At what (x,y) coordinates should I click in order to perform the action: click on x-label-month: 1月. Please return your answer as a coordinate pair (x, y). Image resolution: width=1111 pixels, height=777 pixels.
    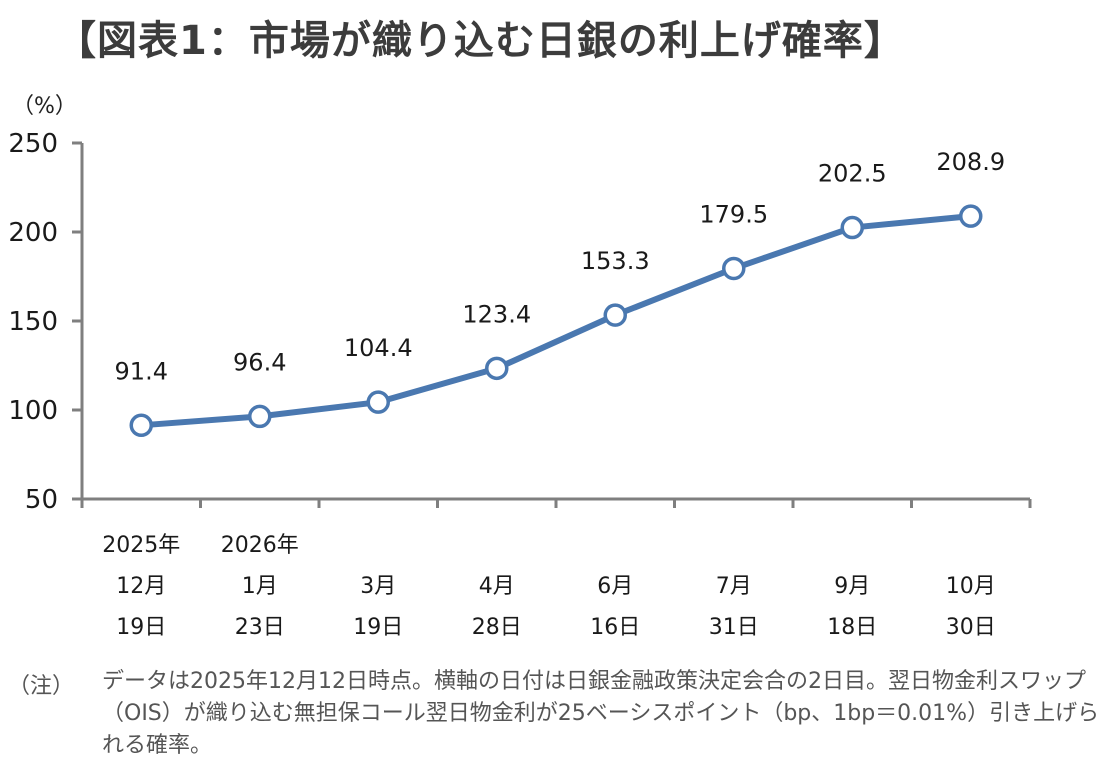
    Looking at the image, I should click on (259, 586).